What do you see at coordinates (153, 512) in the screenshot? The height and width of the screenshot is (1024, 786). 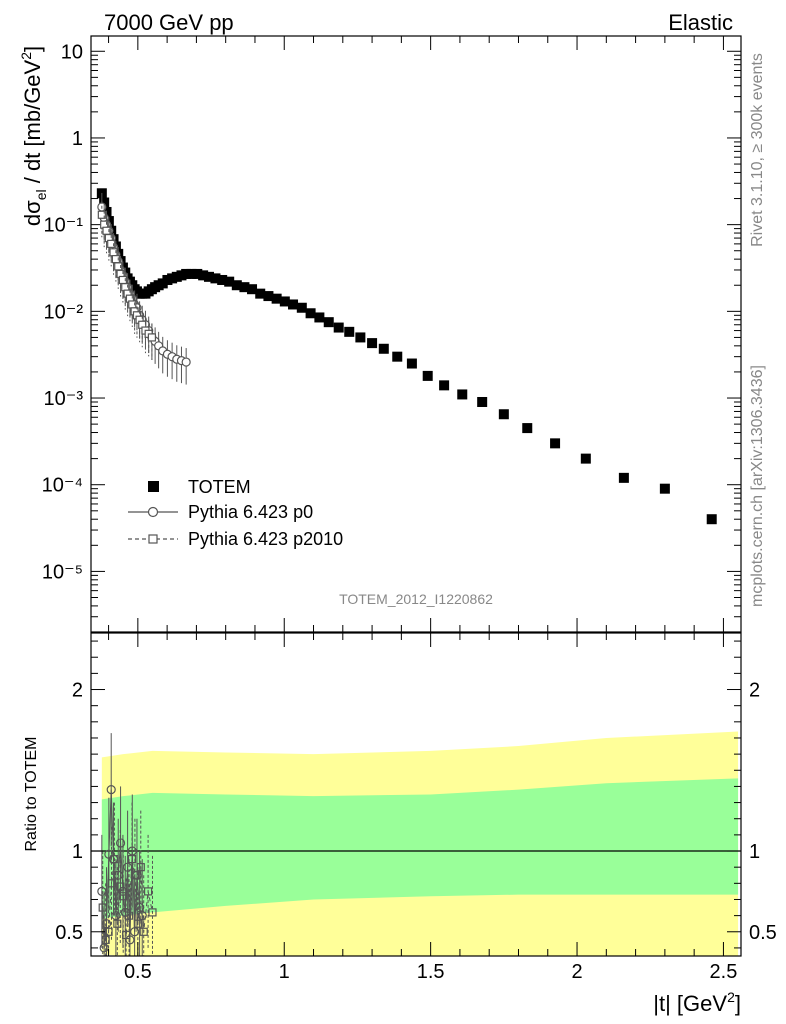 I see `legend-marker-p0` at bounding box center [153, 512].